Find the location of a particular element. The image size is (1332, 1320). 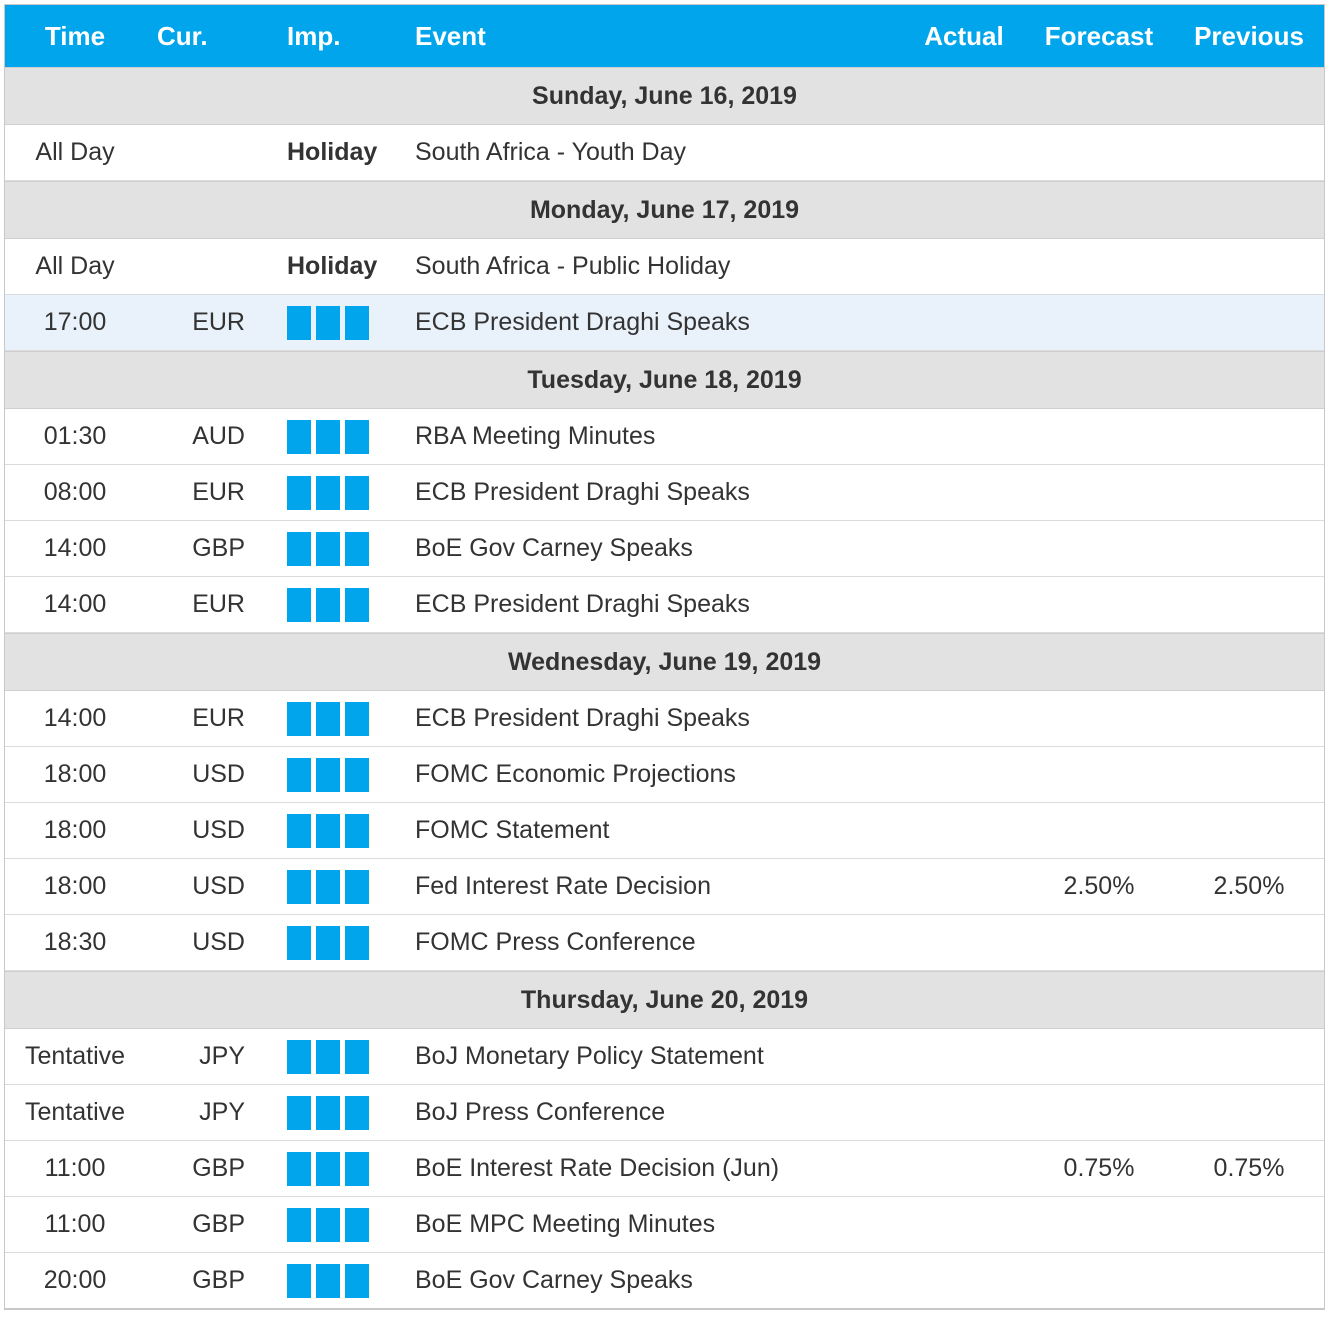

event-title: BoJ Monetary Policy Statement is located at coordinates (589, 1056).